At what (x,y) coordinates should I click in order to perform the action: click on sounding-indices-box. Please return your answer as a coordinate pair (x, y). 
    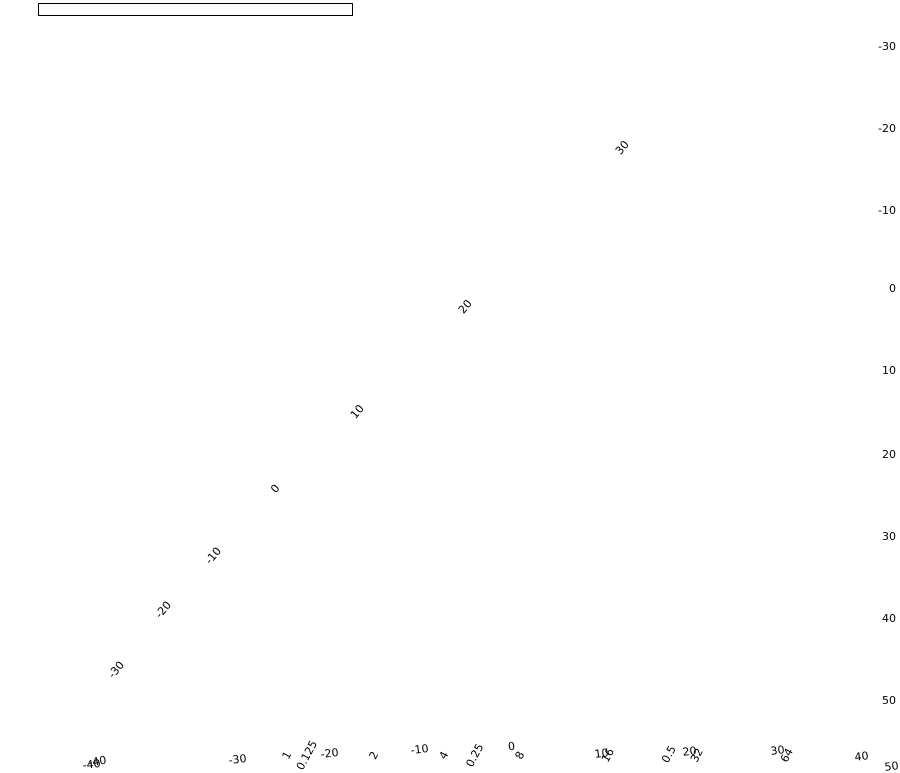
    Looking at the image, I should click on (195, 9).